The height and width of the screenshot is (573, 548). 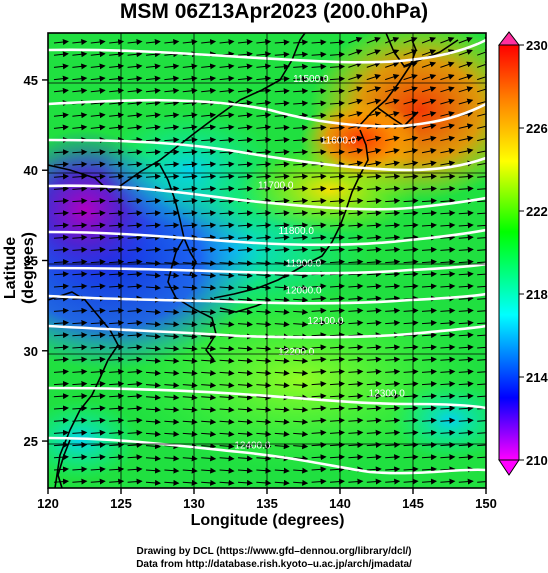 I want to click on x-tick-label: 135, so click(x=267, y=503).